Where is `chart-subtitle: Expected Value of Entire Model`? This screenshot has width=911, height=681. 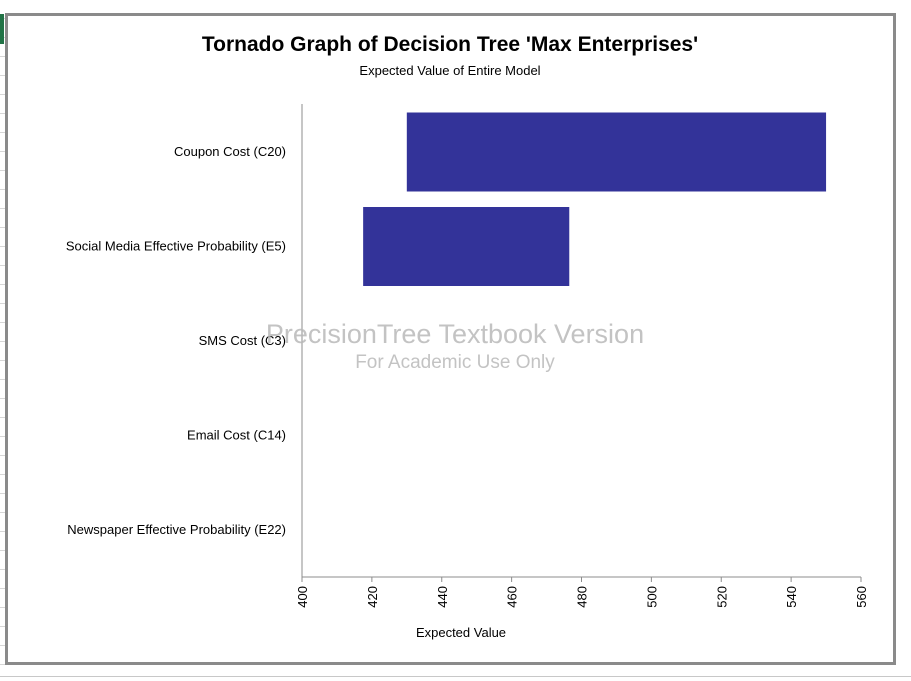 chart-subtitle: Expected Value of Entire Model is located at coordinates (449, 70).